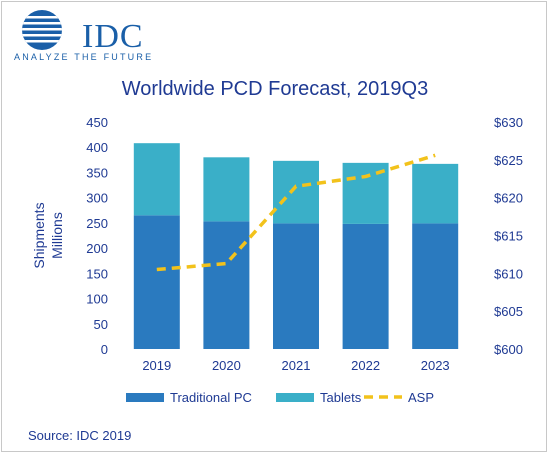 The image size is (550, 455). I want to click on y2-tick-label: $600, so click(508, 349).